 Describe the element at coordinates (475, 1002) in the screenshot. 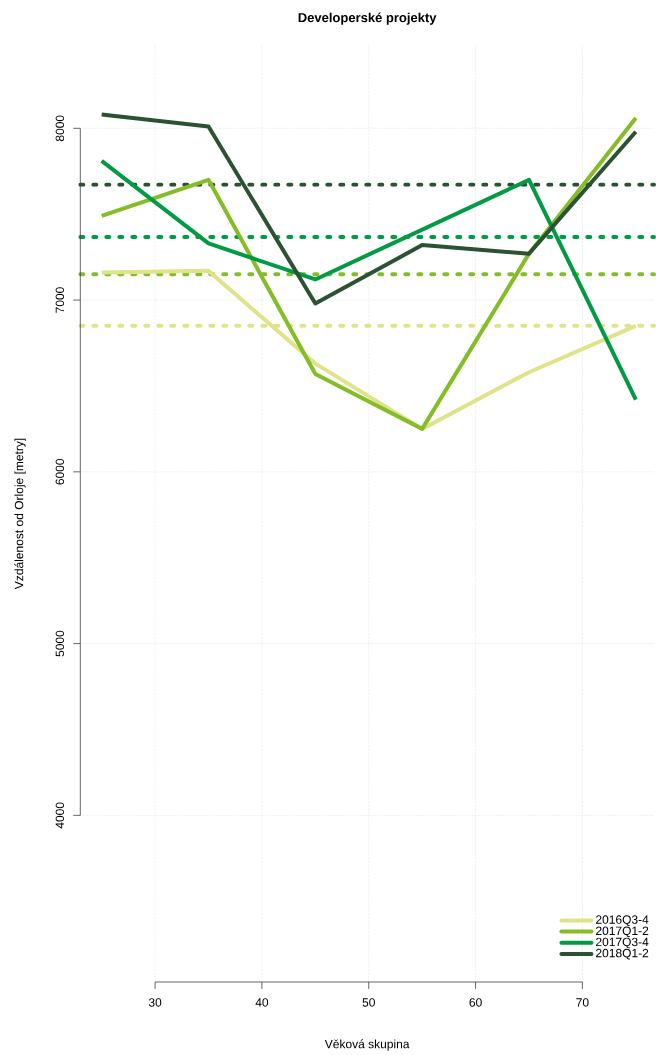

I see `x-tick-label: 60` at that location.